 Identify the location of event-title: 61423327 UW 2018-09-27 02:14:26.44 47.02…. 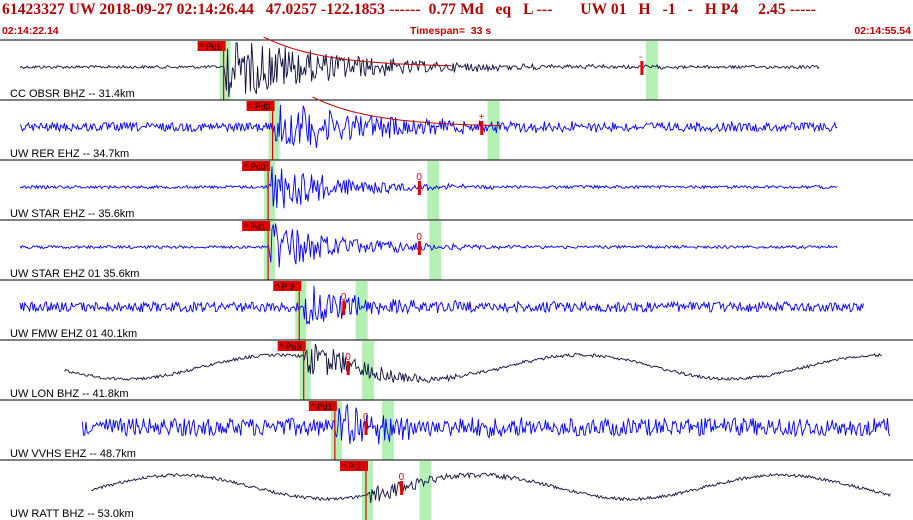
(409, 9).